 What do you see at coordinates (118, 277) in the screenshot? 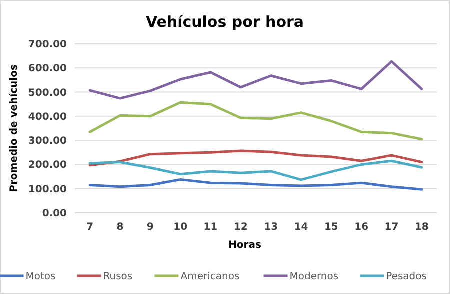
I see `legend-label: Rusos` at bounding box center [118, 277].